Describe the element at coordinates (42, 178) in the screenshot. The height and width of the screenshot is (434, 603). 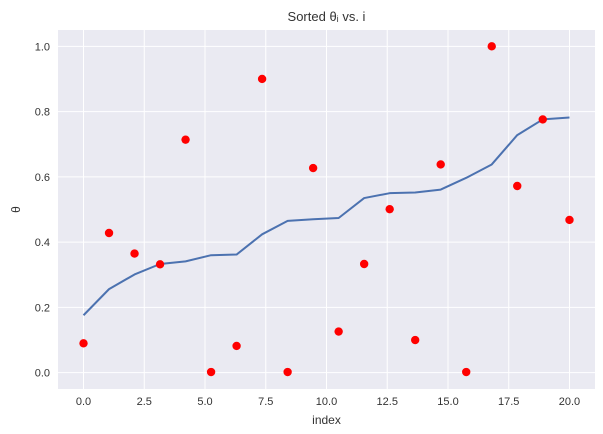
I see `y-tick-label: 0.6` at that location.